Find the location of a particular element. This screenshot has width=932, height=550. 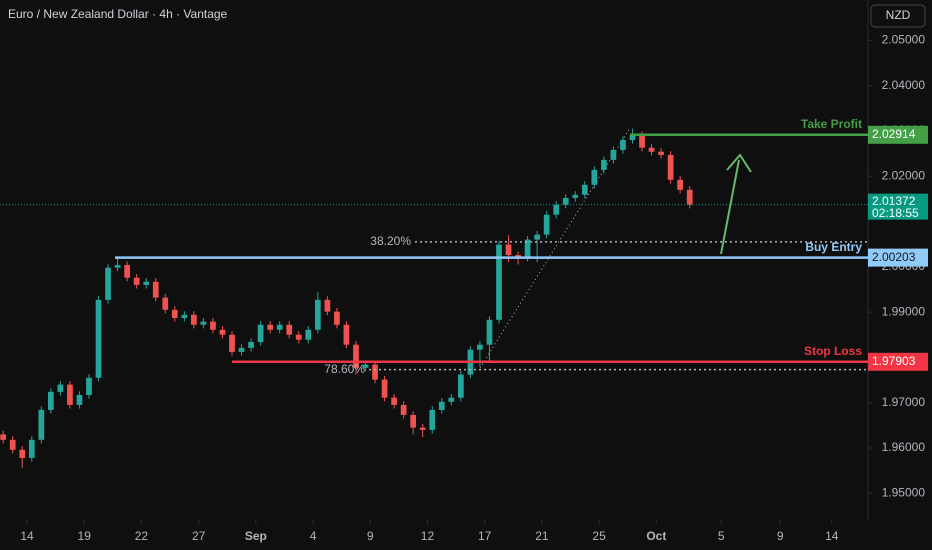

x-tick-label: 25 is located at coordinates (599, 536).